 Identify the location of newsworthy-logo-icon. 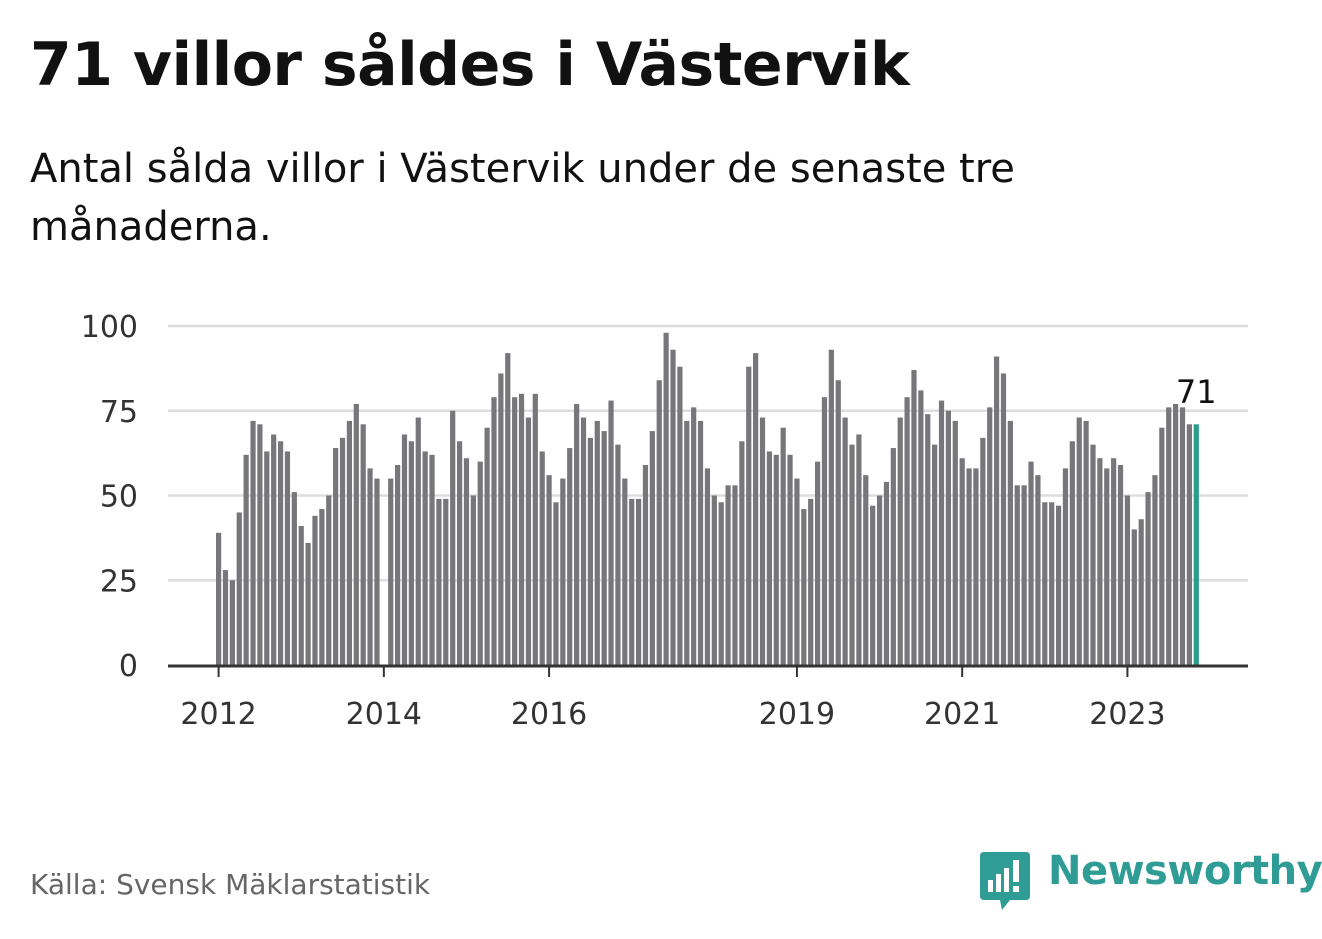
(1005, 881).